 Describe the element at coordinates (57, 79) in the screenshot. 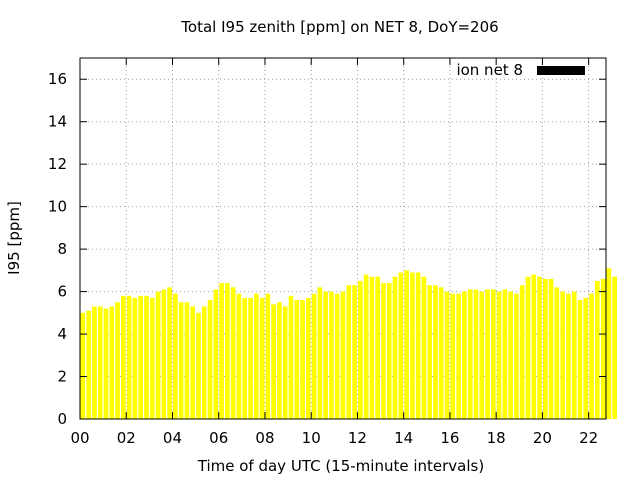

I see `y-tick-label: 16` at that location.